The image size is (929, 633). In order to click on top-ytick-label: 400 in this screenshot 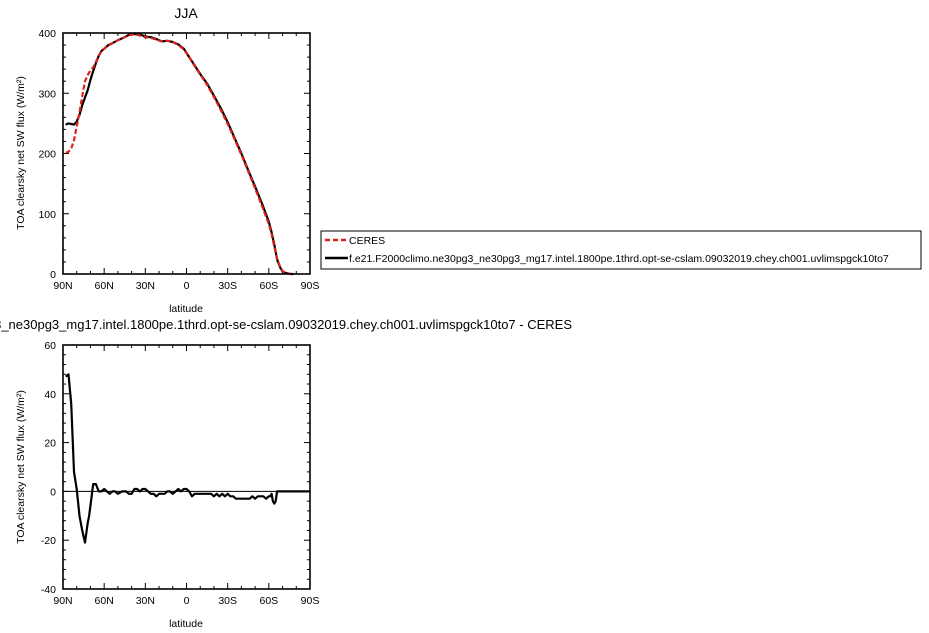, I will do `click(47, 34)`.